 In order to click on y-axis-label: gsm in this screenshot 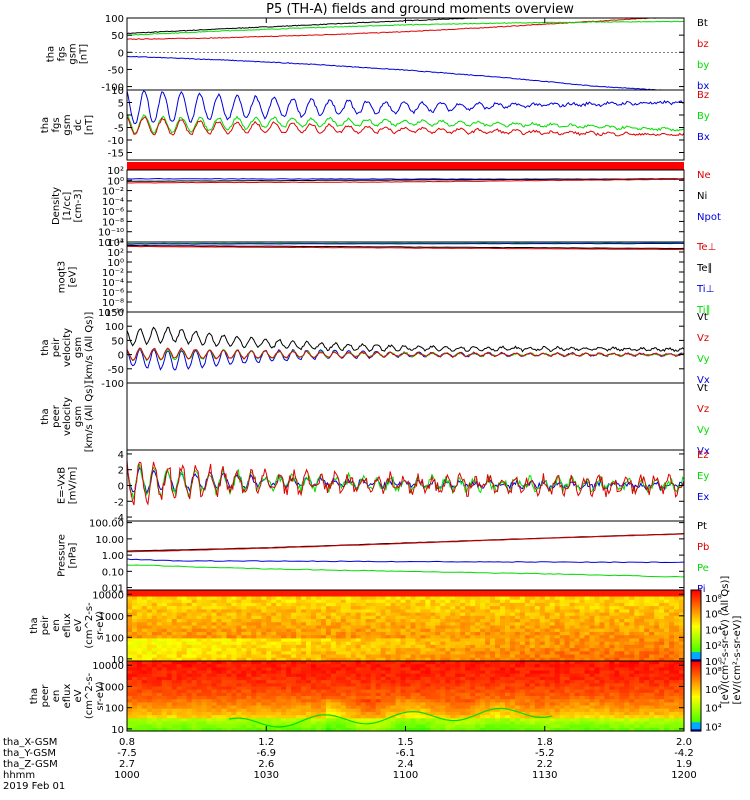, I will do `click(78, 347)`.